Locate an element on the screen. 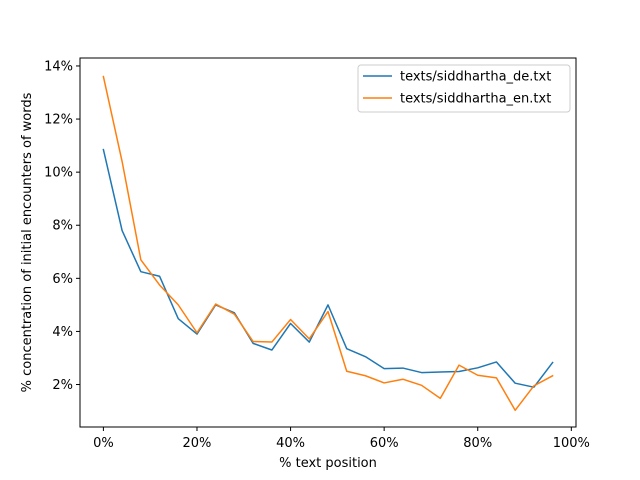  x-tick-label: 20% is located at coordinates (197, 443).